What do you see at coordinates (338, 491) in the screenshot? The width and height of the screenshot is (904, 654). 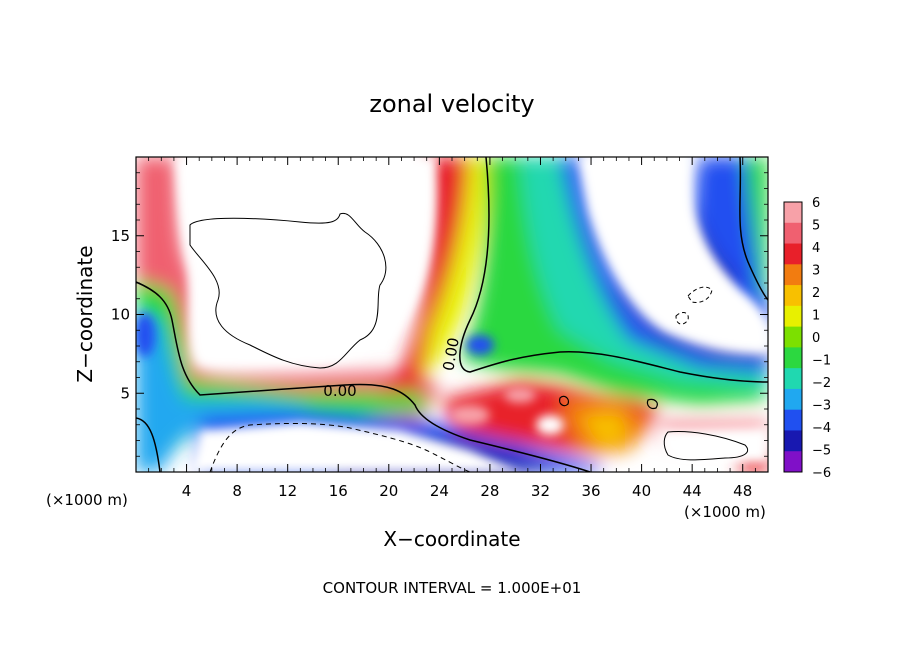 I see `x-tick-label: 16` at bounding box center [338, 491].